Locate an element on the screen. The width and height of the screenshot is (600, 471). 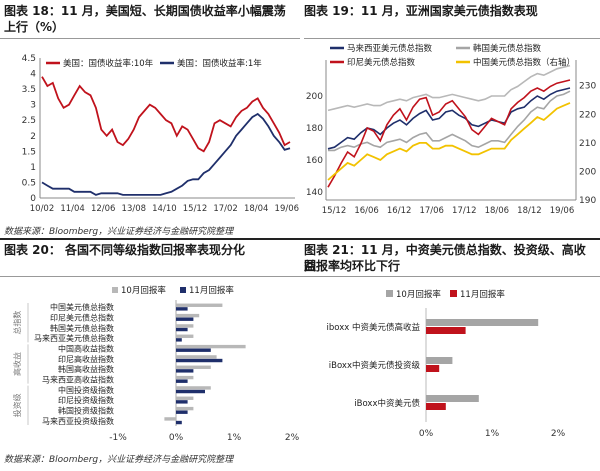
category-label: 韩国投资级指数 is located at coordinates (86, 411).